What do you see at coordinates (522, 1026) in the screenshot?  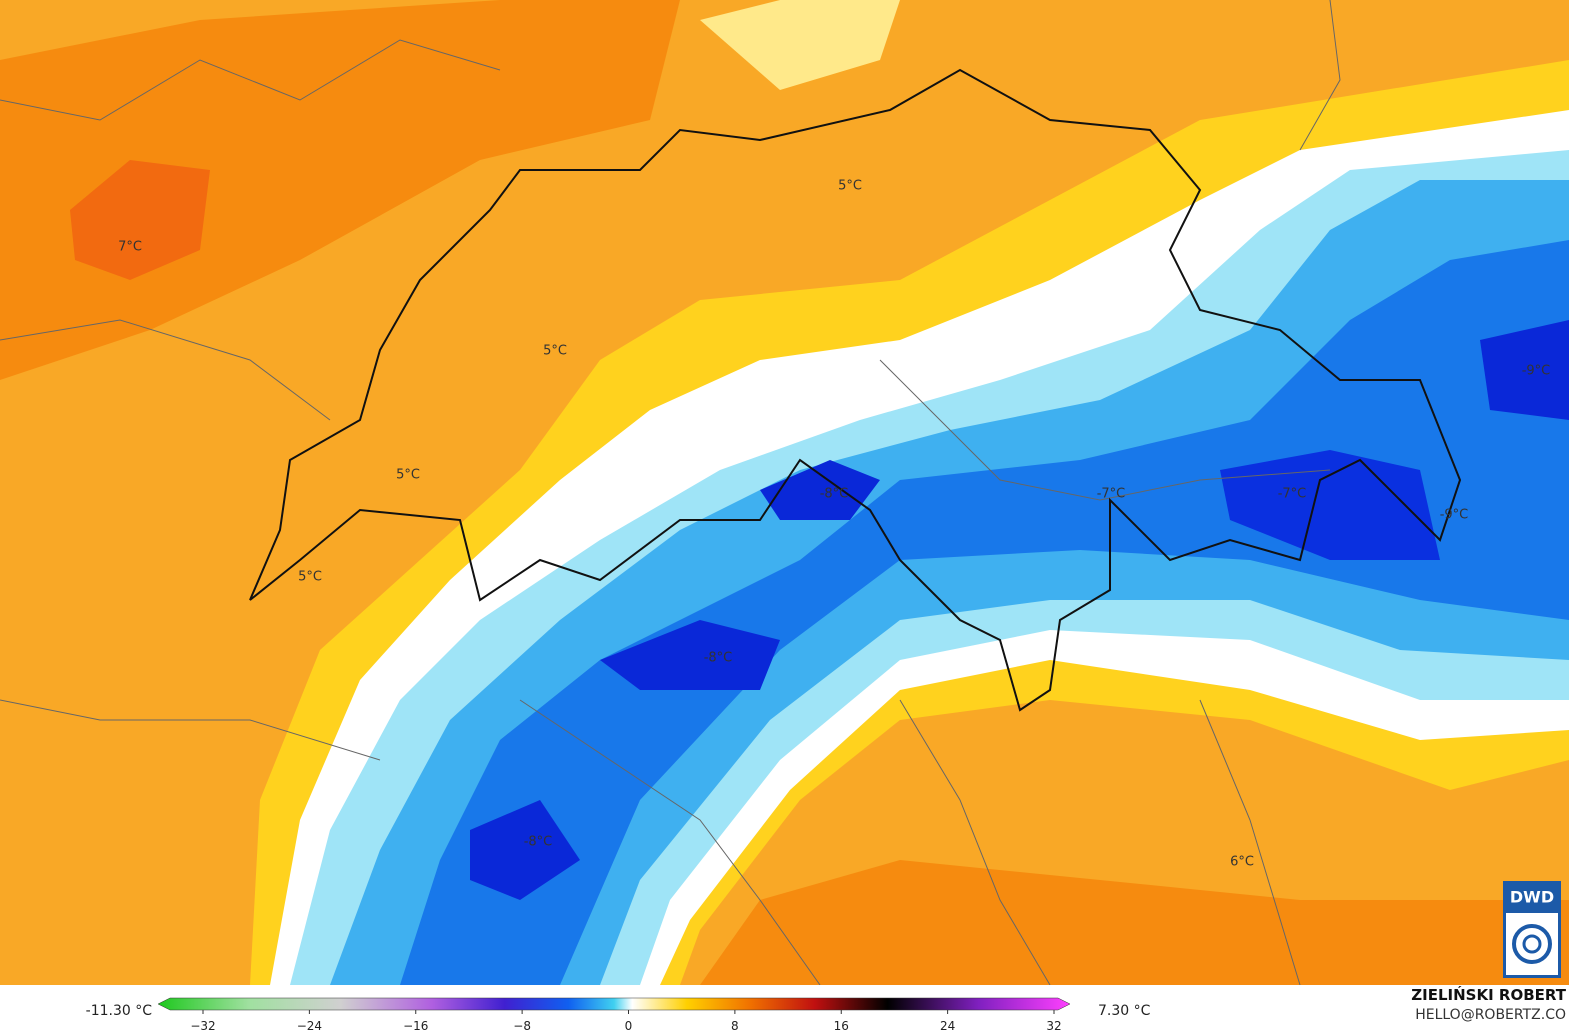 I see `colorbar-tick-label: −8` at bounding box center [522, 1026].